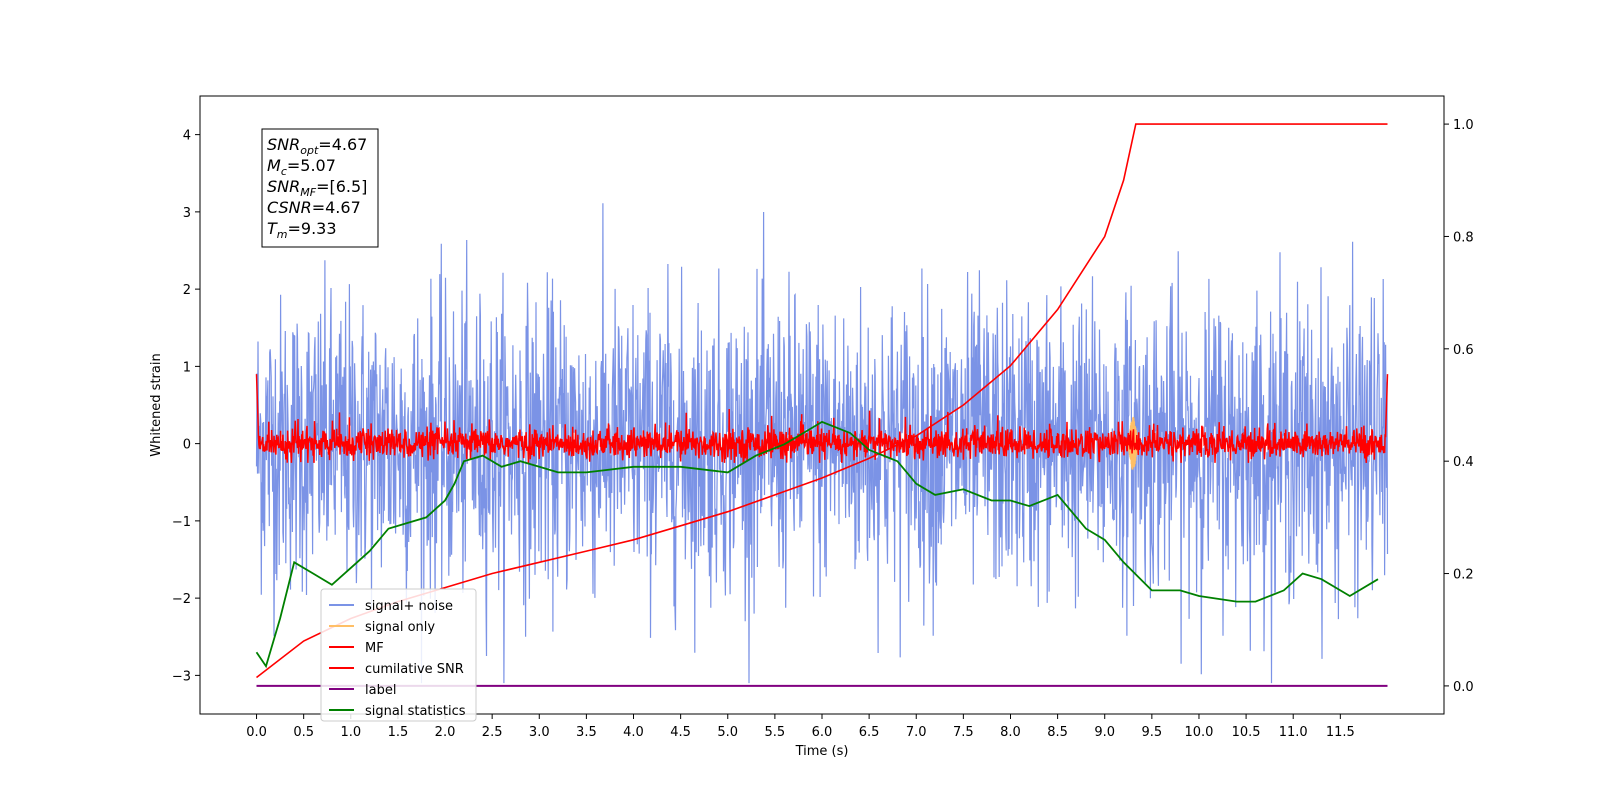  What do you see at coordinates (916, 732) in the screenshot?
I see `x-tick-label: 7.0` at bounding box center [916, 732].